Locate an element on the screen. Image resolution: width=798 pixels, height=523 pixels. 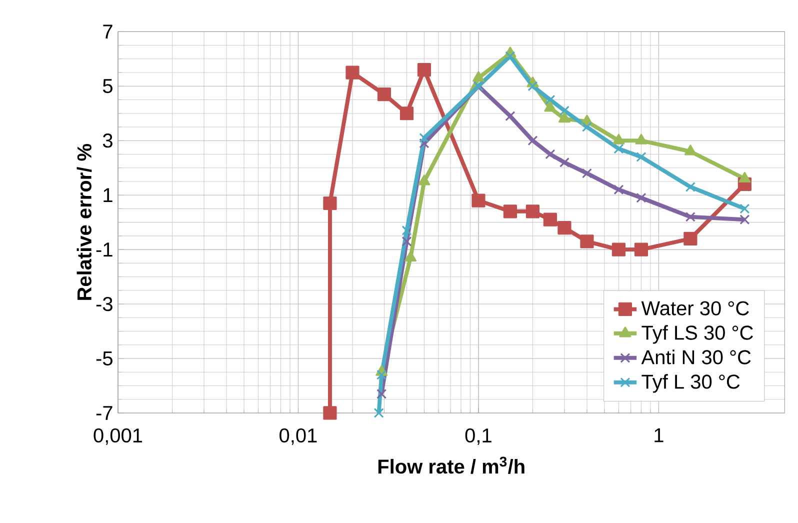
y-tick-label: -1 is located at coordinates (104, 249).